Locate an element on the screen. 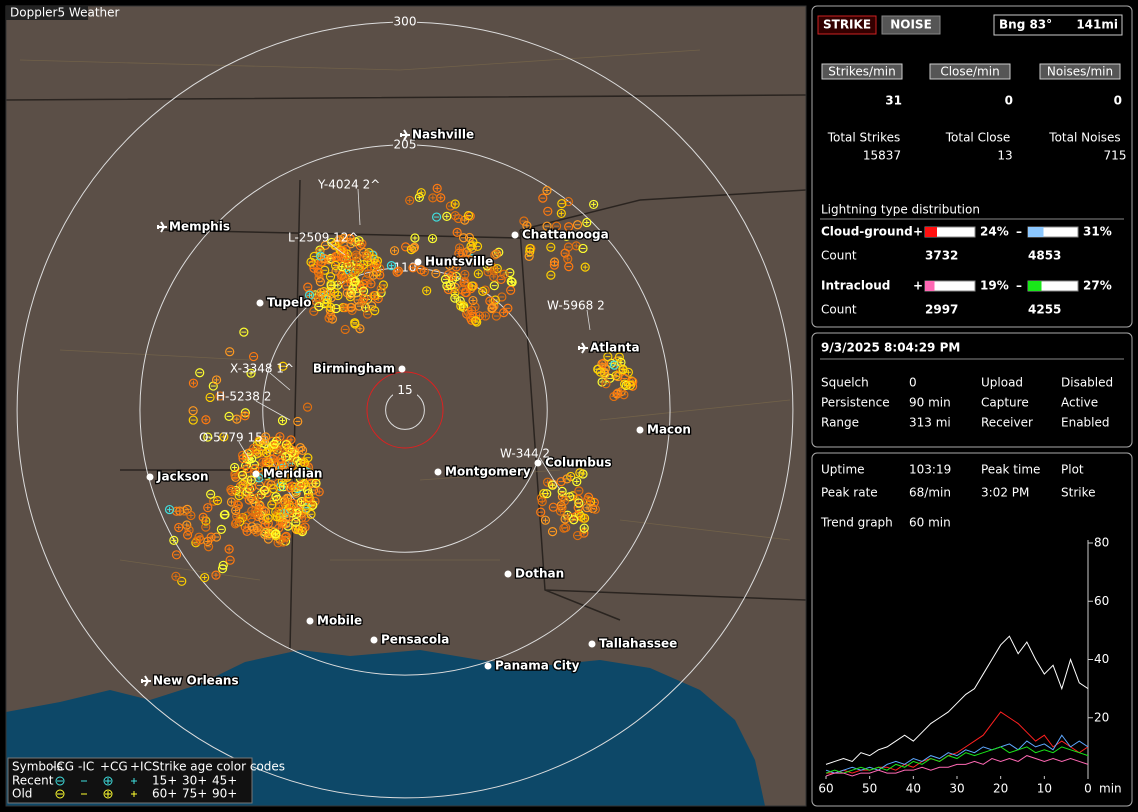 The image size is (1138, 812). clock: 9/3/2025 8:04:29 PM is located at coordinates (890, 348).